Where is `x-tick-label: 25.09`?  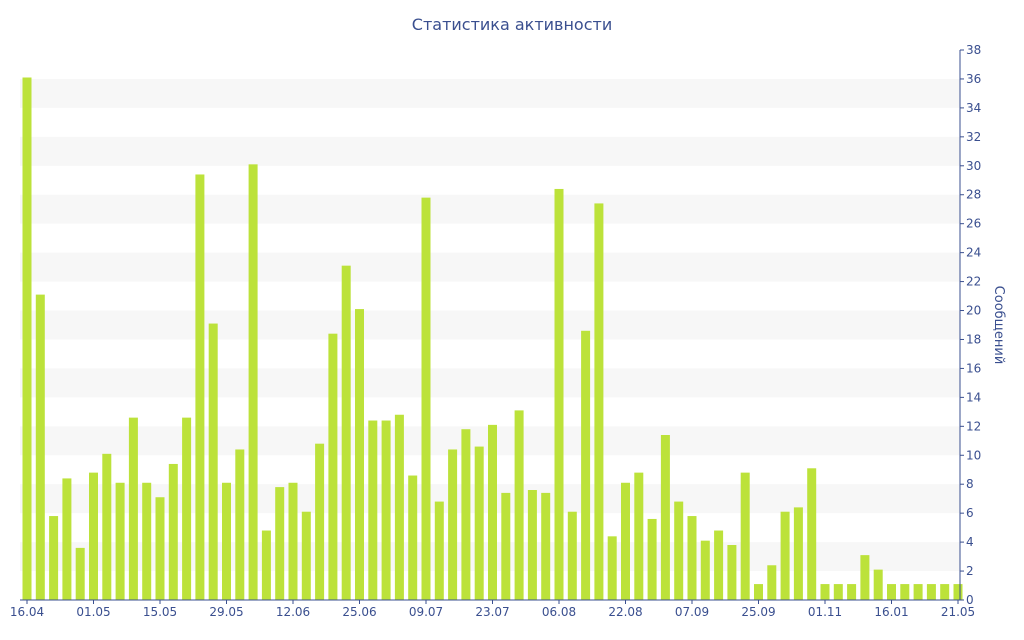 x-tick-label: 25.09 is located at coordinates (758, 612).